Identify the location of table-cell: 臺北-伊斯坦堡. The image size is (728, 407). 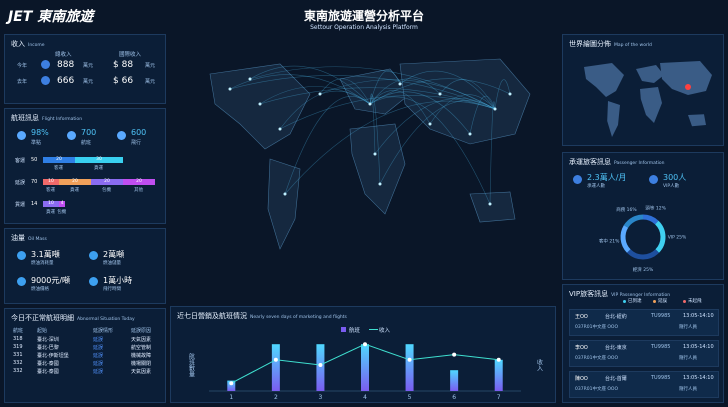
(53, 356).